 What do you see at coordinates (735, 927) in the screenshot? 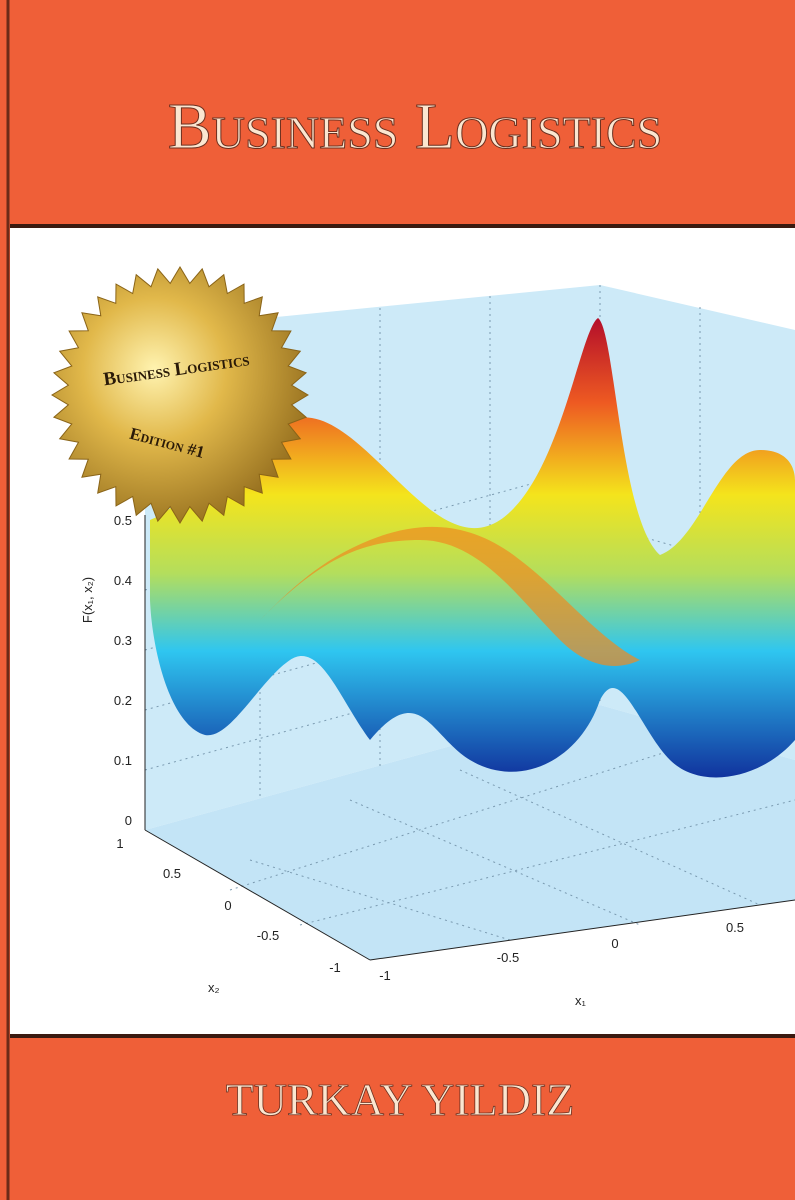
I see `x1-tick-label: 0.5` at bounding box center [735, 927].